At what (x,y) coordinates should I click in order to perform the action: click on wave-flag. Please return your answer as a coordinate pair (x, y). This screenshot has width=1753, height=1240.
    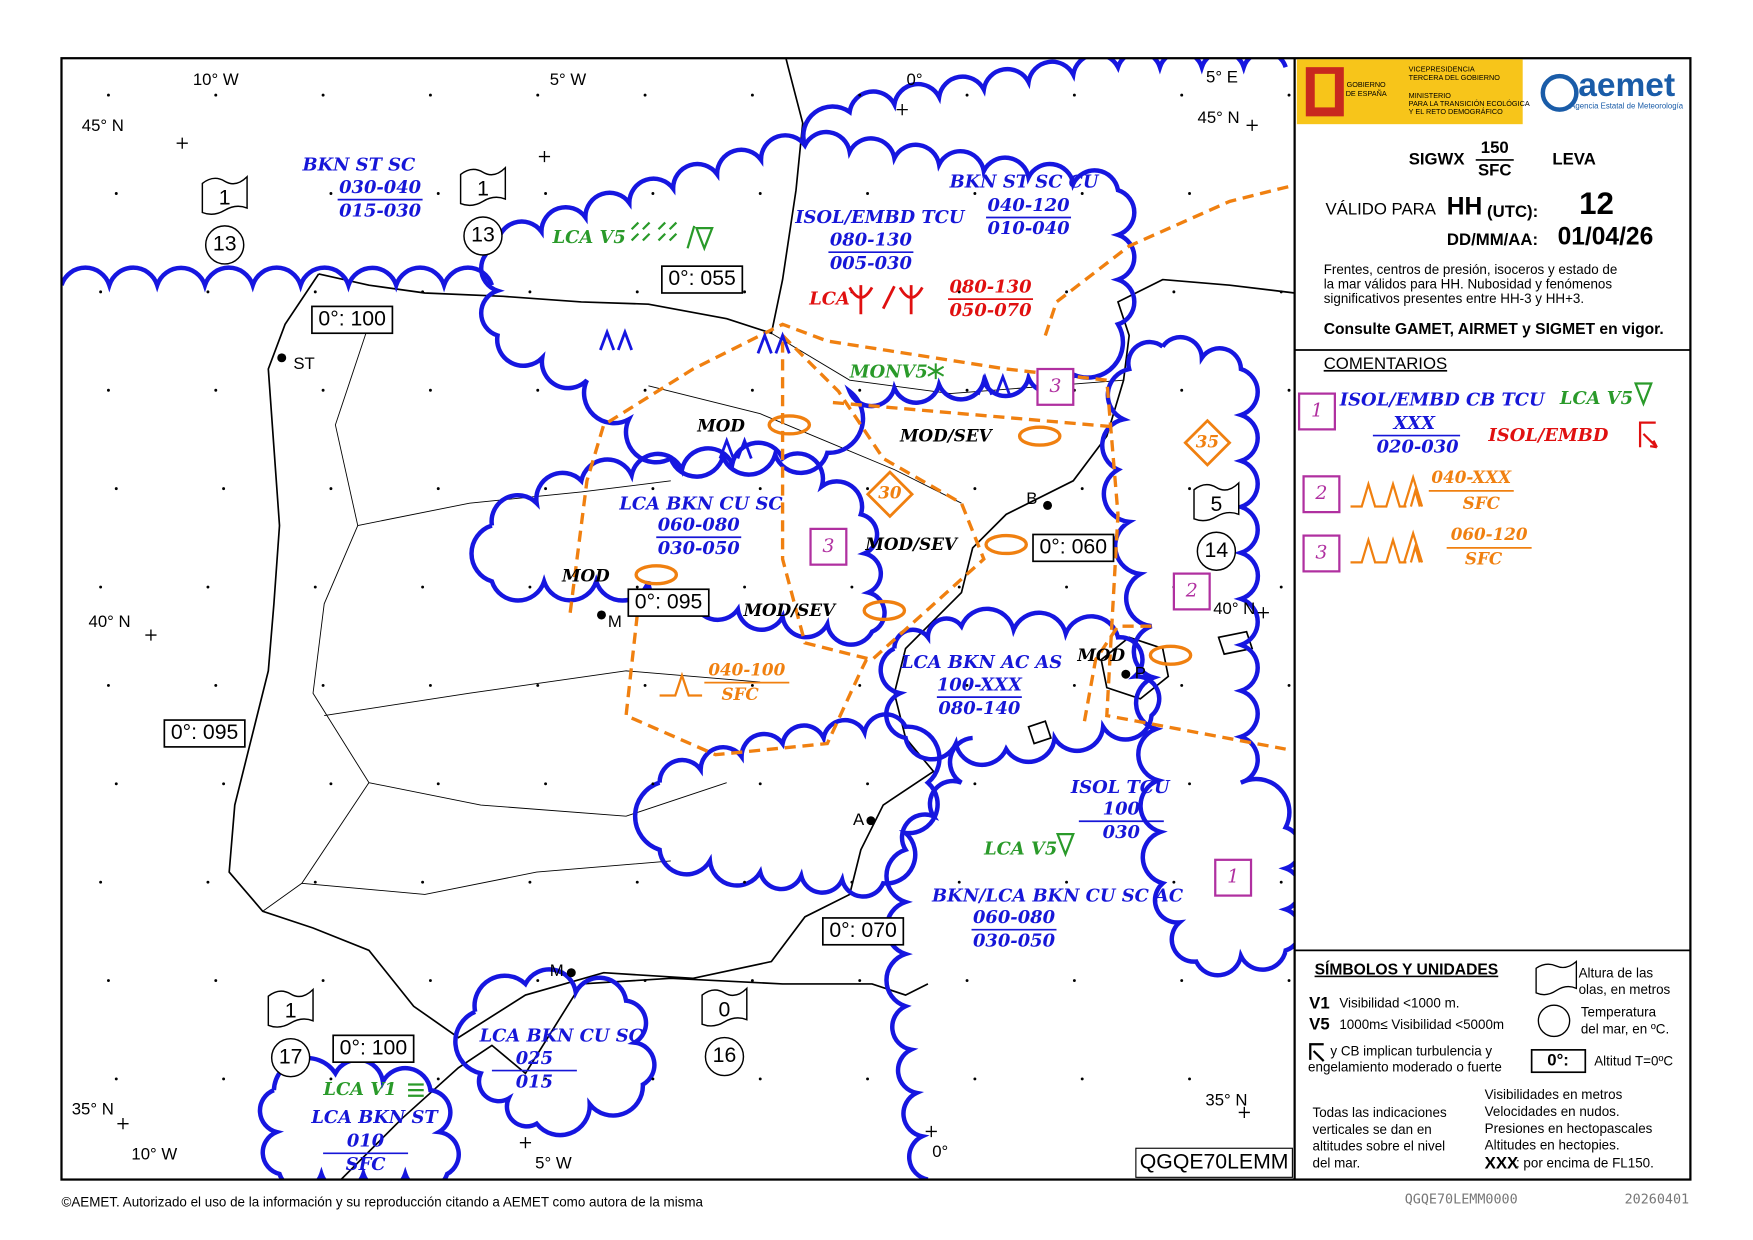
    Looking at the image, I should click on (724, 1006).